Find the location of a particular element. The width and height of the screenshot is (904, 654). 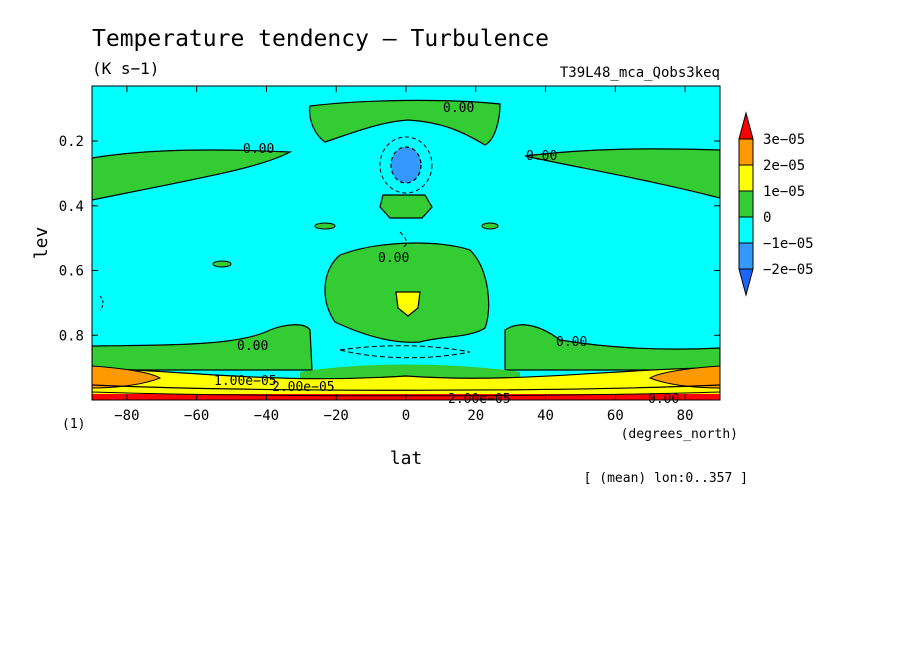

small-blob is located at coordinates (406, 206).